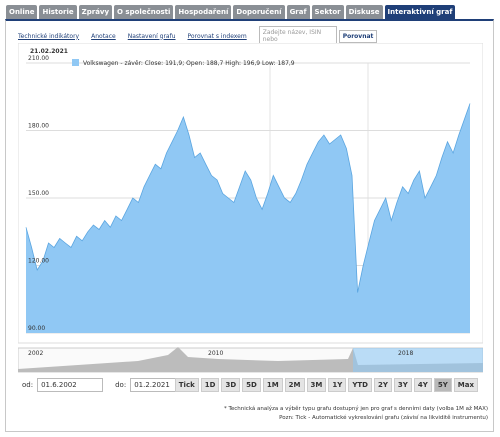  Describe the element at coordinates (210, 385) in the screenshot. I see `range-button: 1D` at that location.